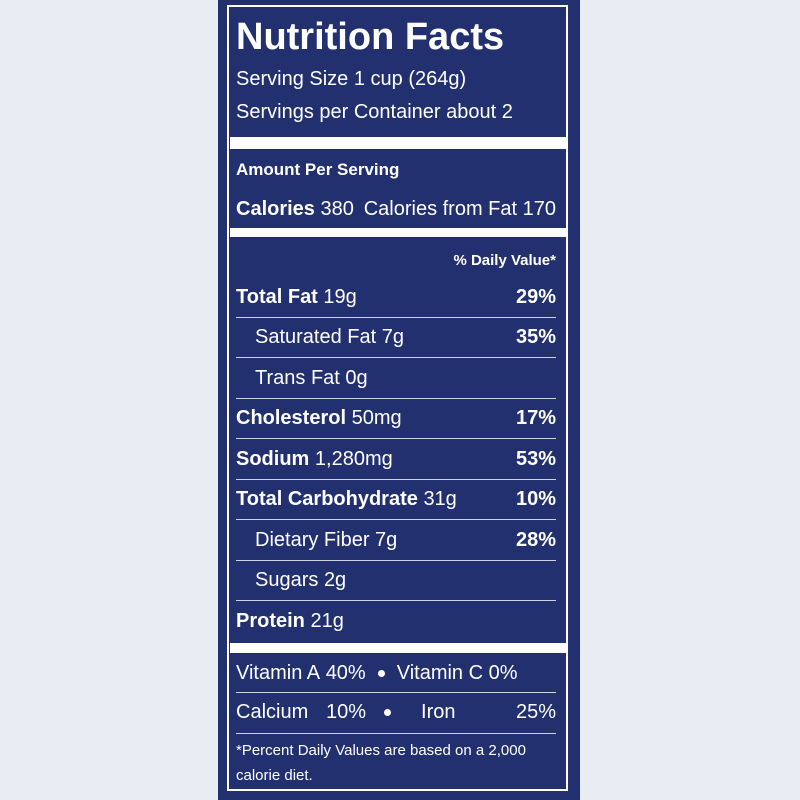 The image size is (800, 800). Describe the element at coordinates (535, 458) in the screenshot. I see `nutrient-dv: 53%` at that location.